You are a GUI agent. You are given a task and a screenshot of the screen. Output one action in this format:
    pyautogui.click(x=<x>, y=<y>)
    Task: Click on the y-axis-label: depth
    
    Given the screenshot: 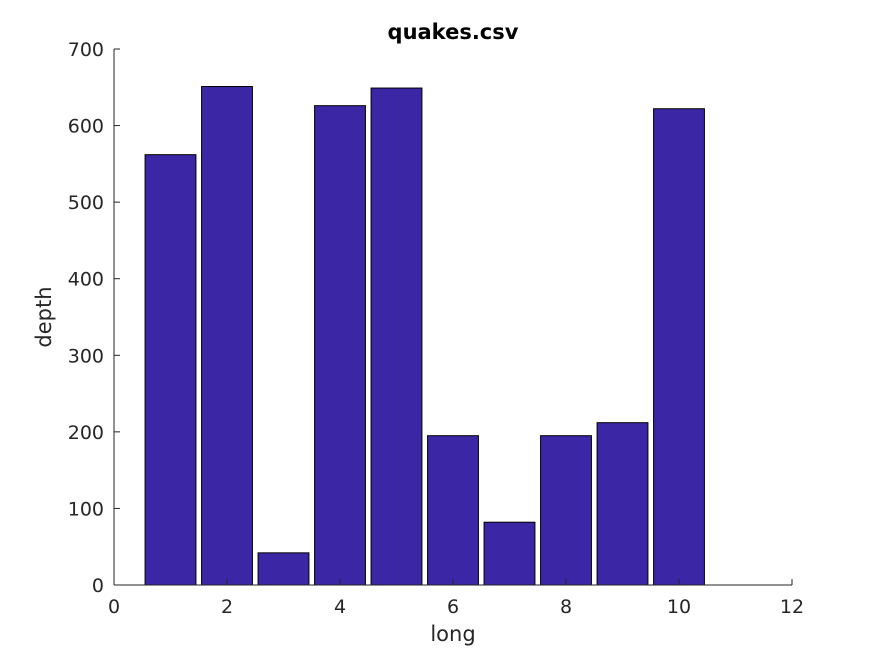 What is the action you would take?
    pyautogui.click(x=44, y=316)
    